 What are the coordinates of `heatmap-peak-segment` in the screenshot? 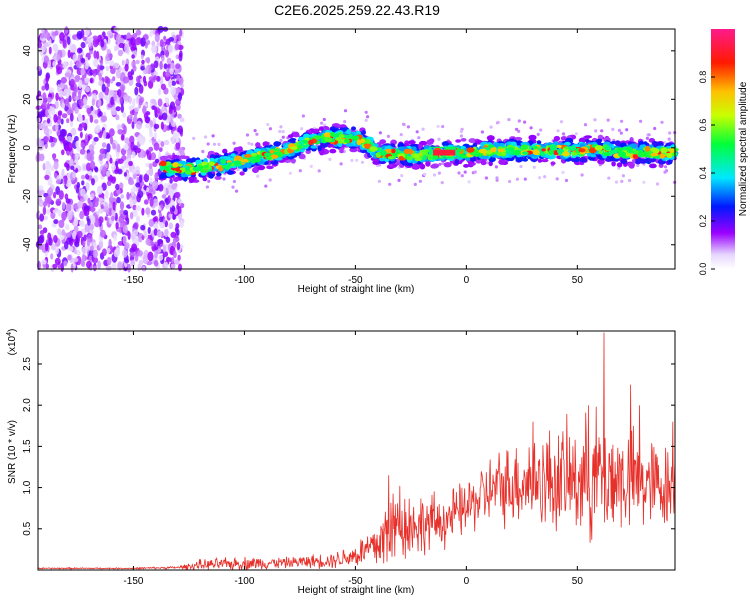 It's located at (444, 152).